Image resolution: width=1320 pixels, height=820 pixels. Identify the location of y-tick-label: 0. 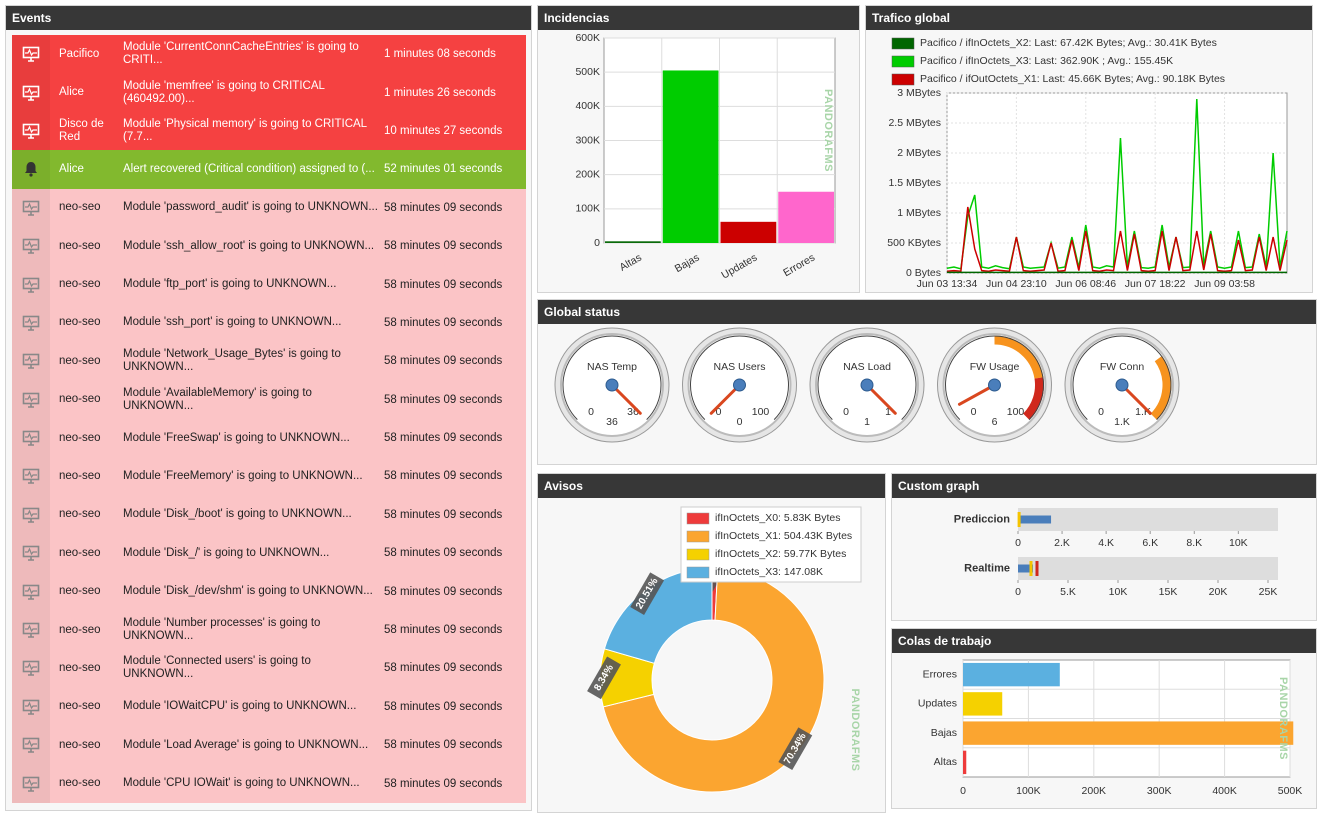
(597, 243).